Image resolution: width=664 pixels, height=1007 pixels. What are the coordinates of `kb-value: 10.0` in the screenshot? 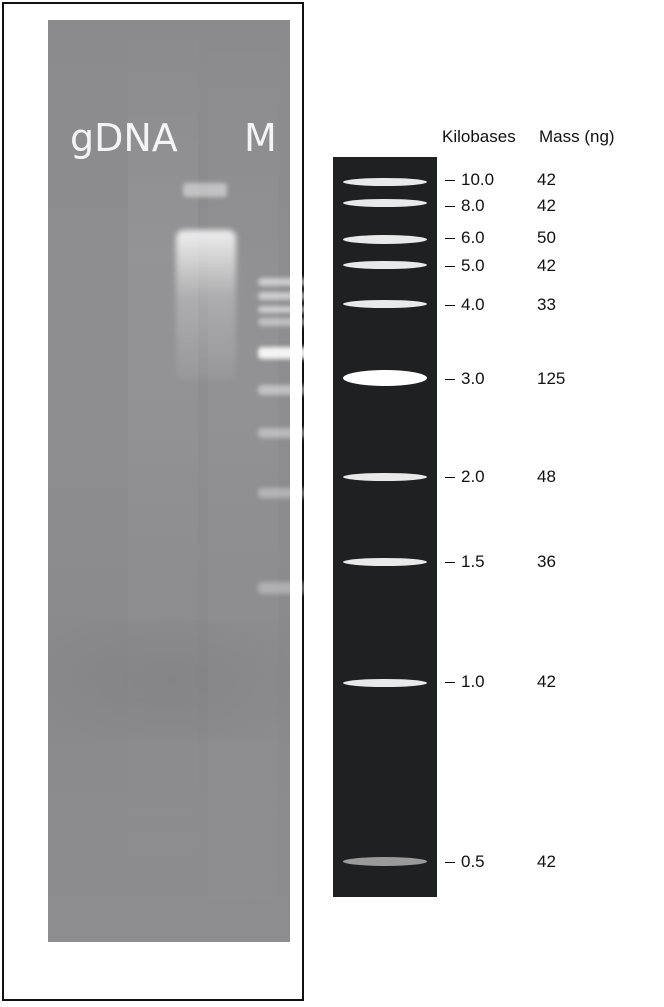 It's located at (478, 179).